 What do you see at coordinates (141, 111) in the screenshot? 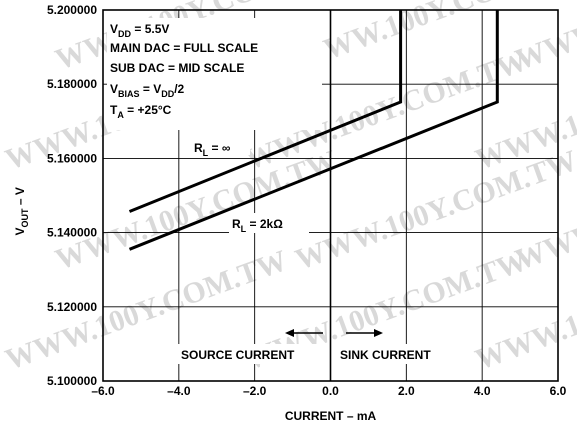
I see `condition-line: TA = +25°C` at bounding box center [141, 111].